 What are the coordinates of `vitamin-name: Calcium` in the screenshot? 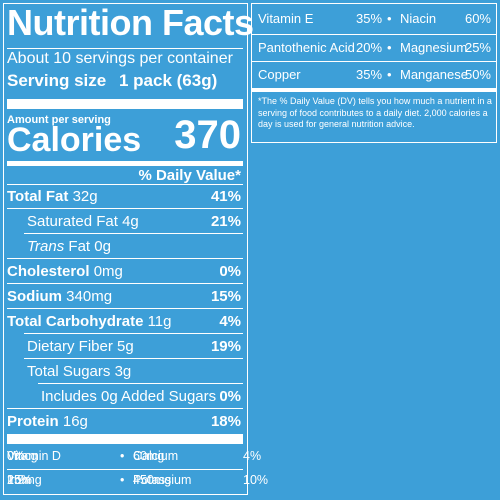 It's located at (156, 456).